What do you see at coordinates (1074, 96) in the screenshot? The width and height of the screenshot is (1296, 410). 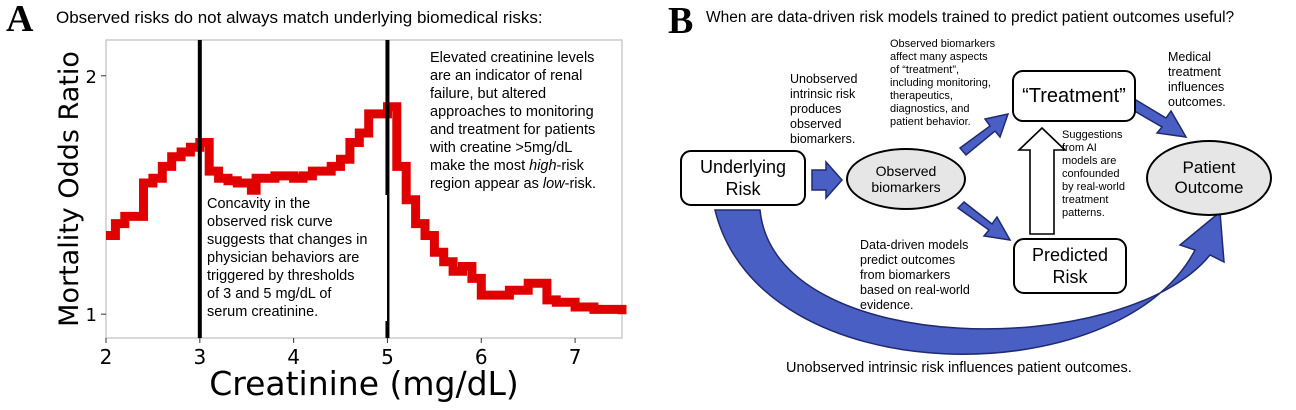 I see `node-treatment: “Treatment”` at bounding box center [1074, 96].